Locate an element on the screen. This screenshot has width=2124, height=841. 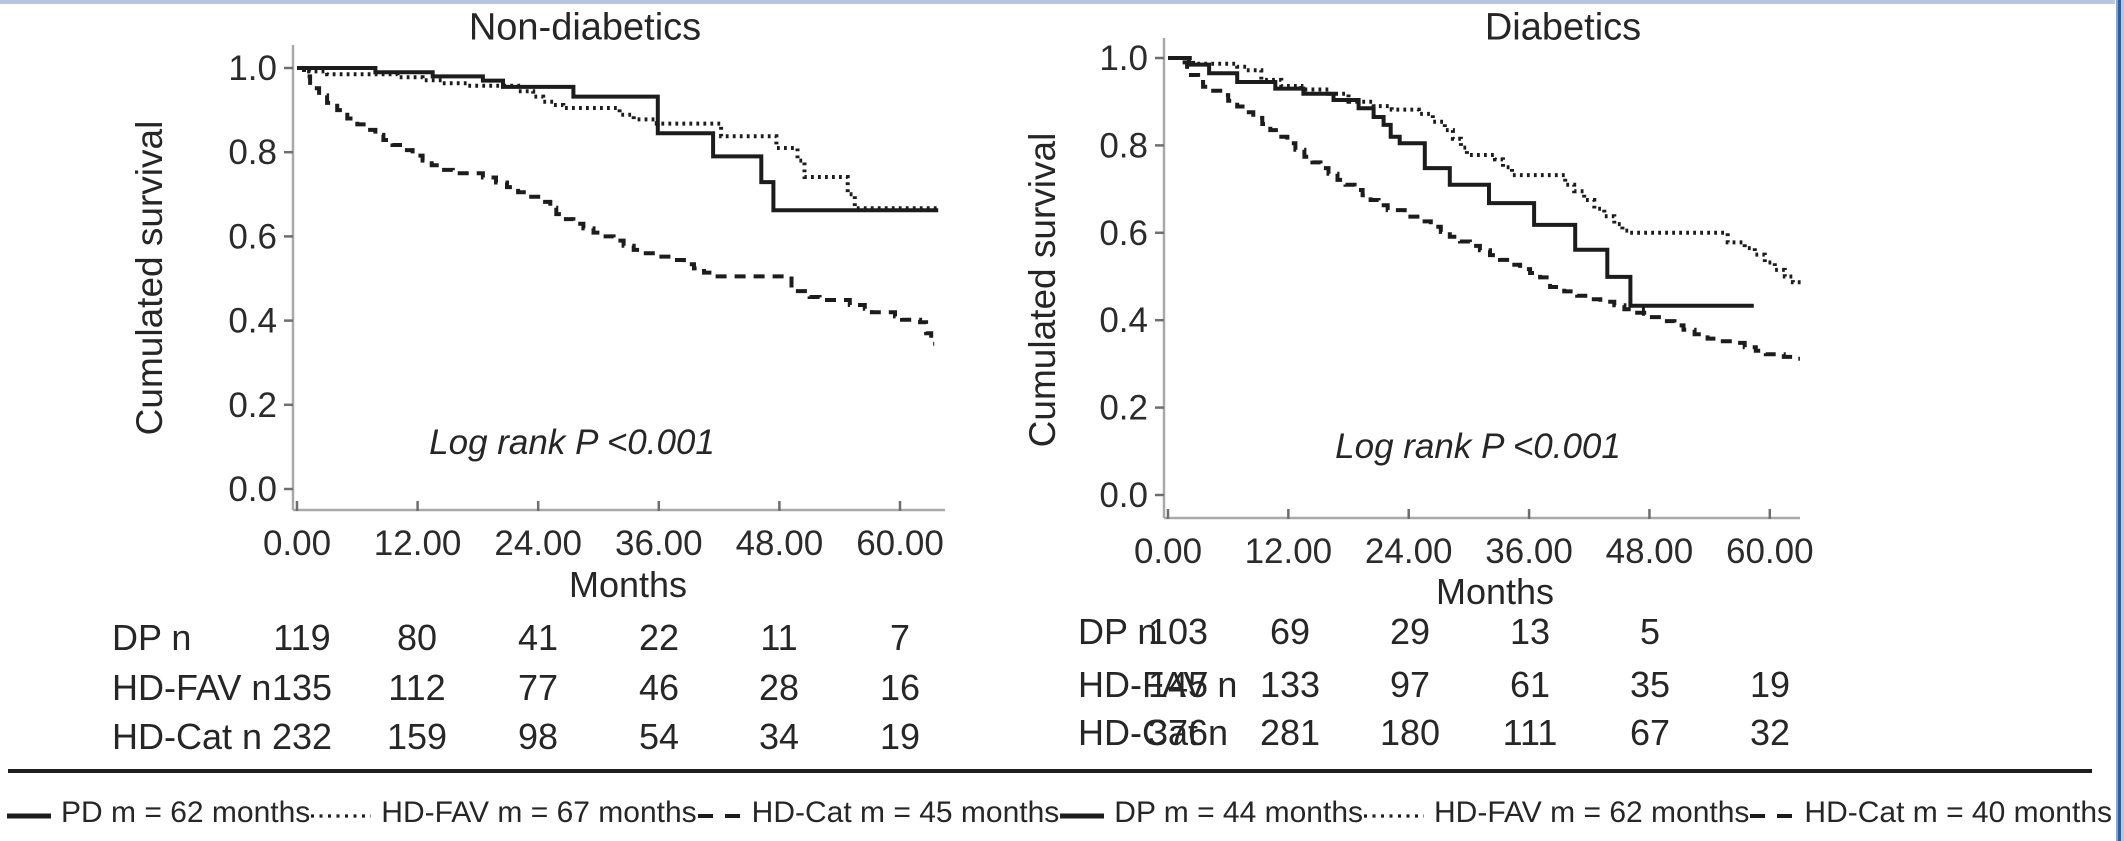
risk-count: 232 is located at coordinates (302, 736).